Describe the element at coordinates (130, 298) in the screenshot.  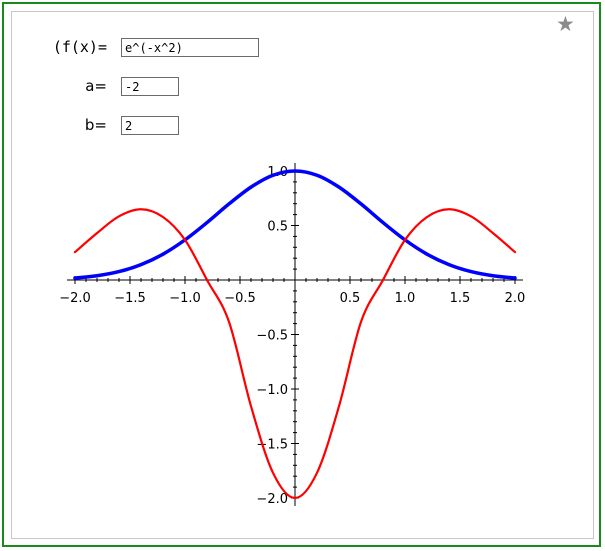
I see `x-tick-label: −1.5` at that location.